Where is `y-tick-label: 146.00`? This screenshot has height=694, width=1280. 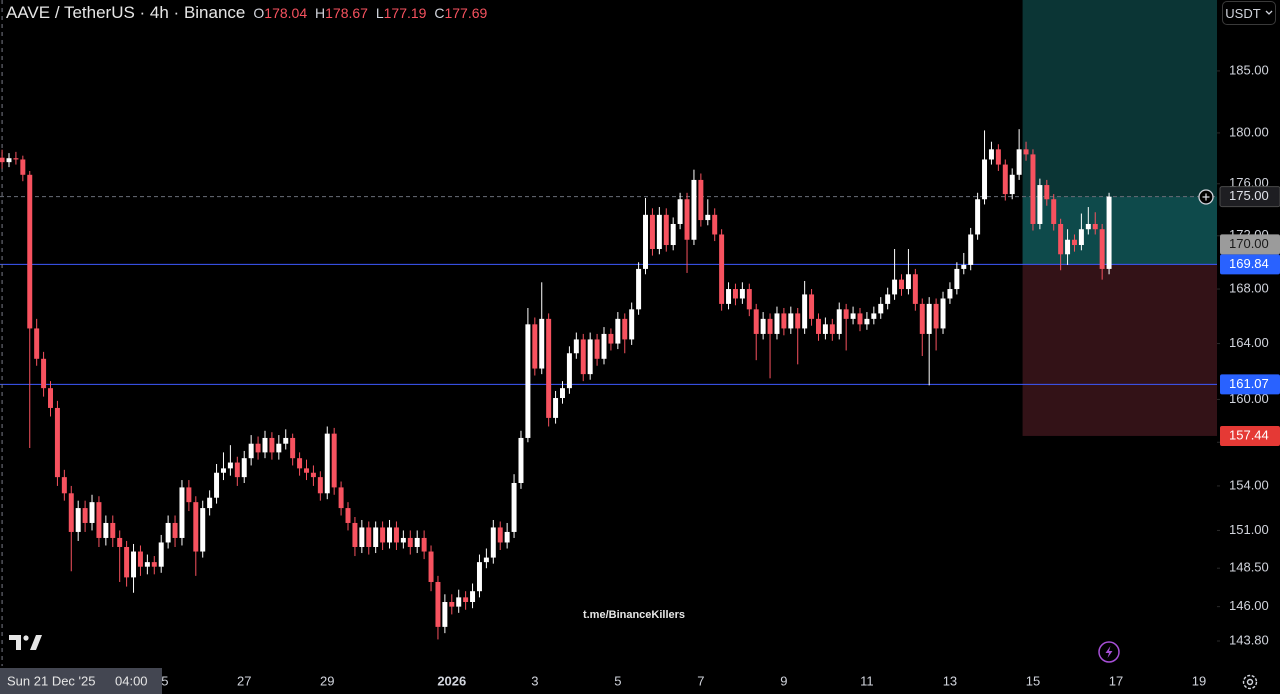 y-tick-label: 146.00 is located at coordinates (1249, 605).